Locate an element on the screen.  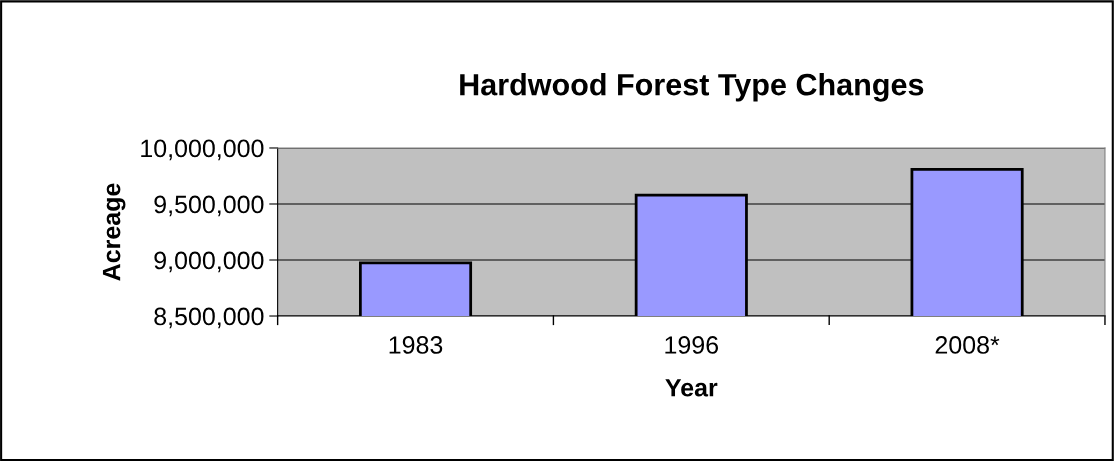
y-tick-label: 8,500,000 is located at coordinates (209, 318).